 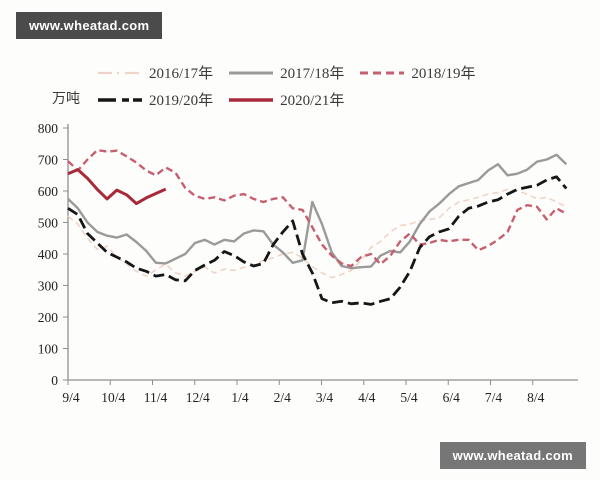 What do you see at coordinates (71, 397) in the screenshot?
I see `x-tick-label: 9/4` at bounding box center [71, 397].